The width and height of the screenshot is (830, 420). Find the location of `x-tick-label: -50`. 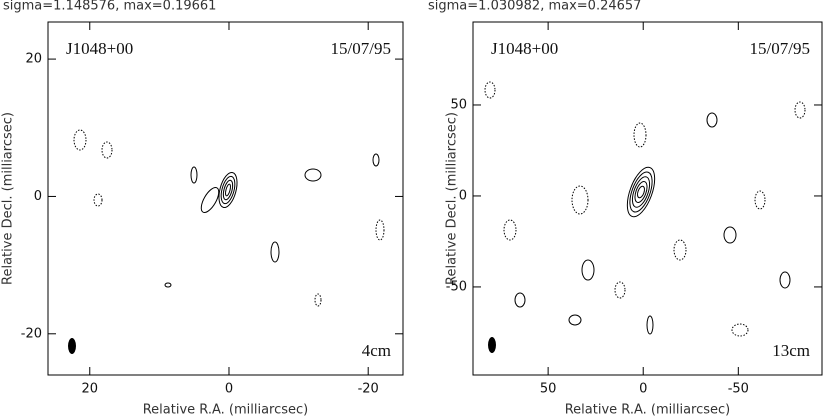

x-tick-label: -50 is located at coordinates (738, 389).